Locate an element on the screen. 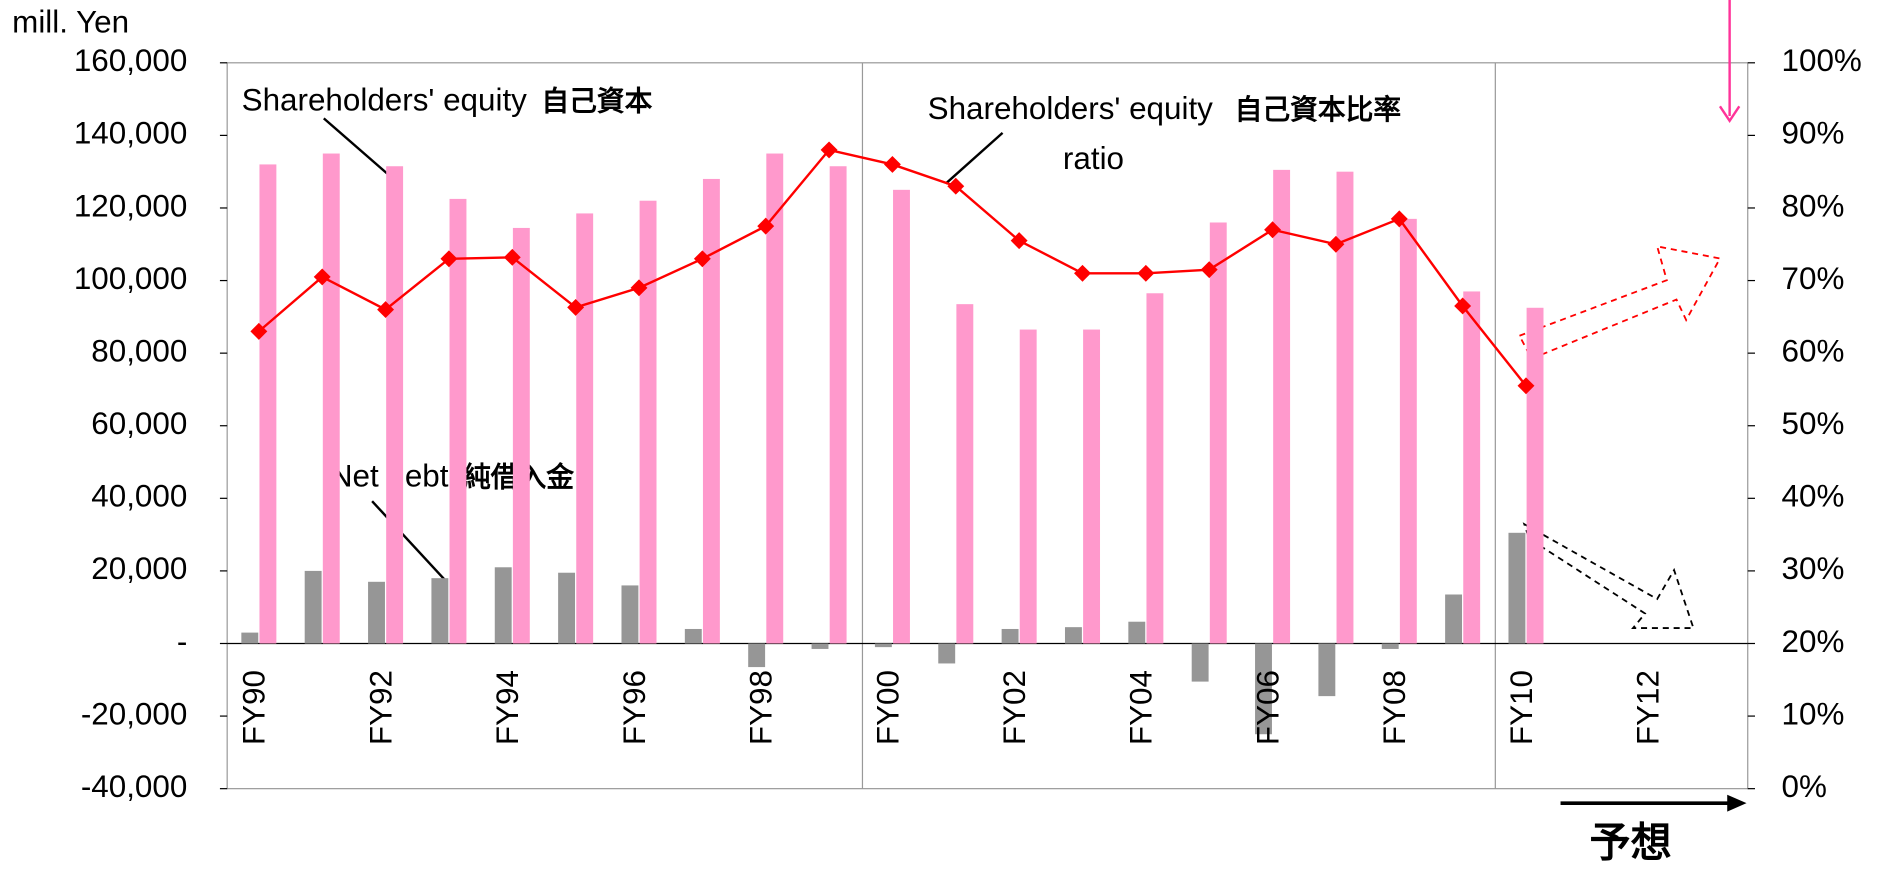 The height and width of the screenshot is (872, 1894). y-tick-label: 60,000 is located at coordinates (139, 423).